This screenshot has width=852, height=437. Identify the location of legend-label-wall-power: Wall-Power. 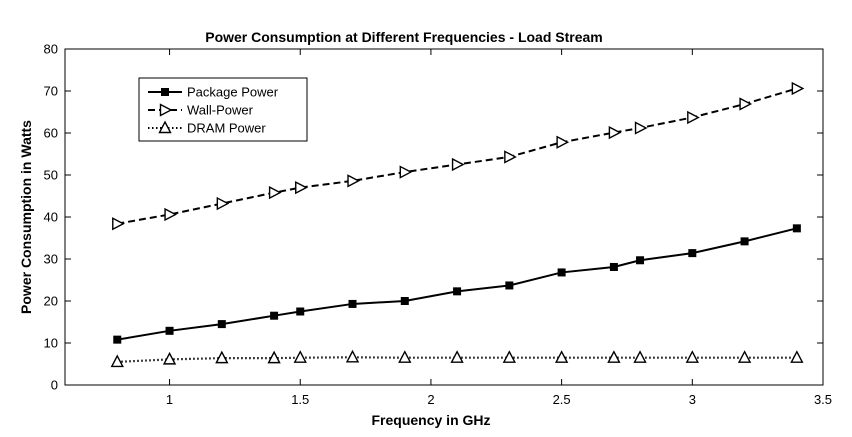
(220, 110).